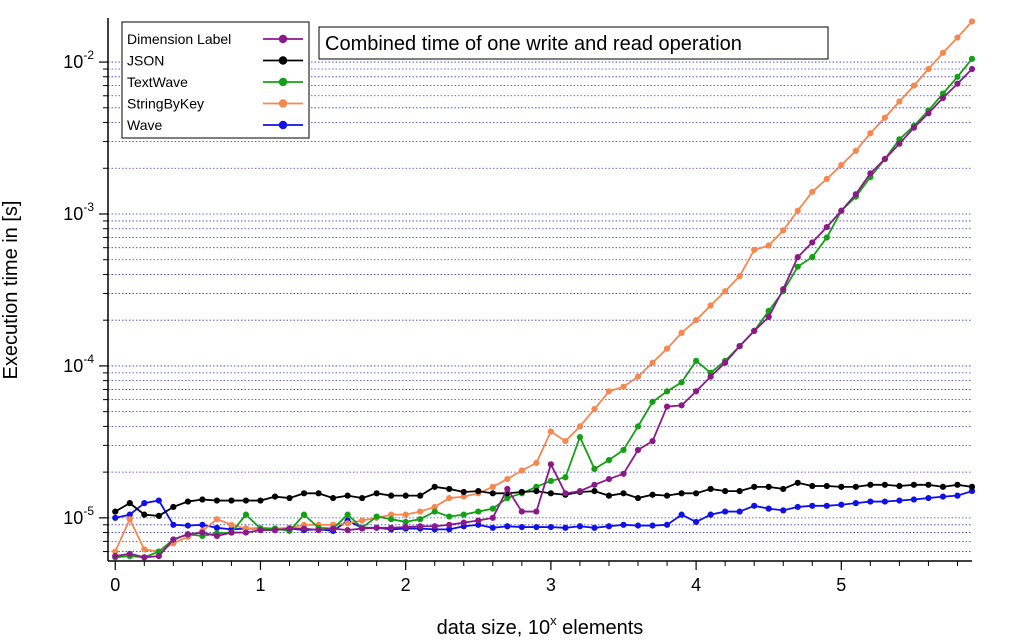  What do you see at coordinates (493, 628) in the screenshot?
I see `x-axis-title-main: data size, 10` at bounding box center [493, 628].